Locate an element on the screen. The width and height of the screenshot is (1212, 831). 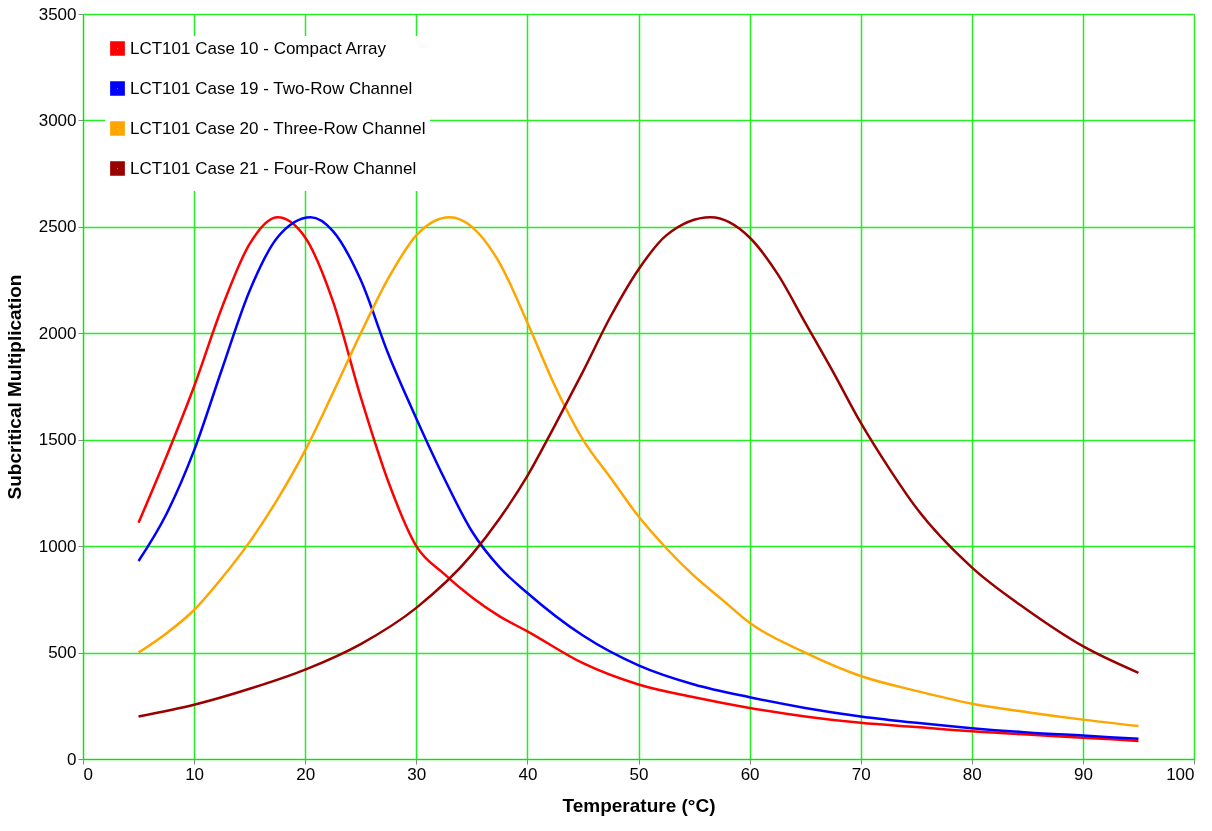
x-tick-label: 100 is located at coordinates (1180, 774).